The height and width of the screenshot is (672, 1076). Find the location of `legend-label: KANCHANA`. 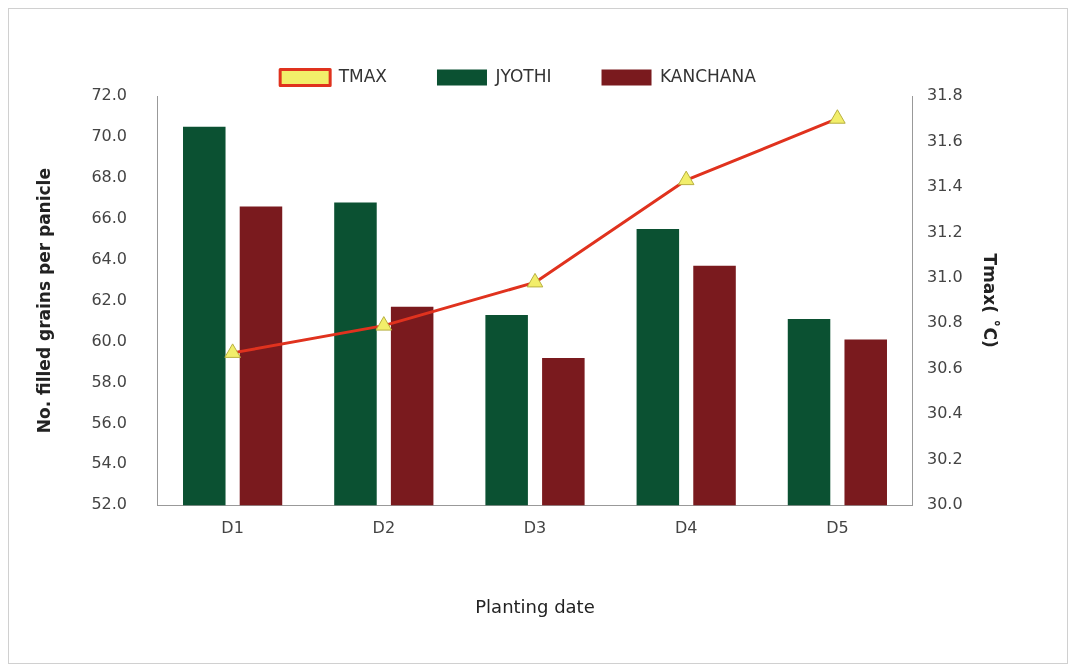

legend-label: KANCHANA is located at coordinates (708, 75).